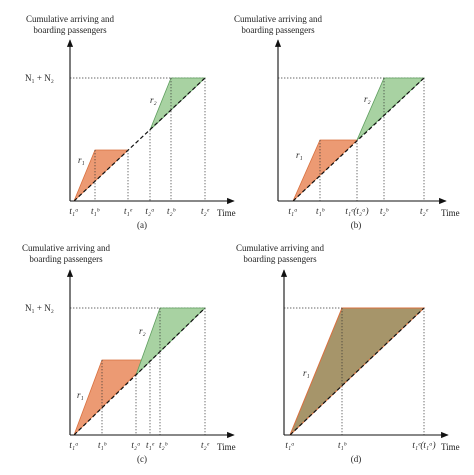 Image resolution: width=474 pixels, height=475 pixels. Describe the element at coordinates (81, 160) in the screenshot. I see `panel-a-r1-label: r₁` at that location.